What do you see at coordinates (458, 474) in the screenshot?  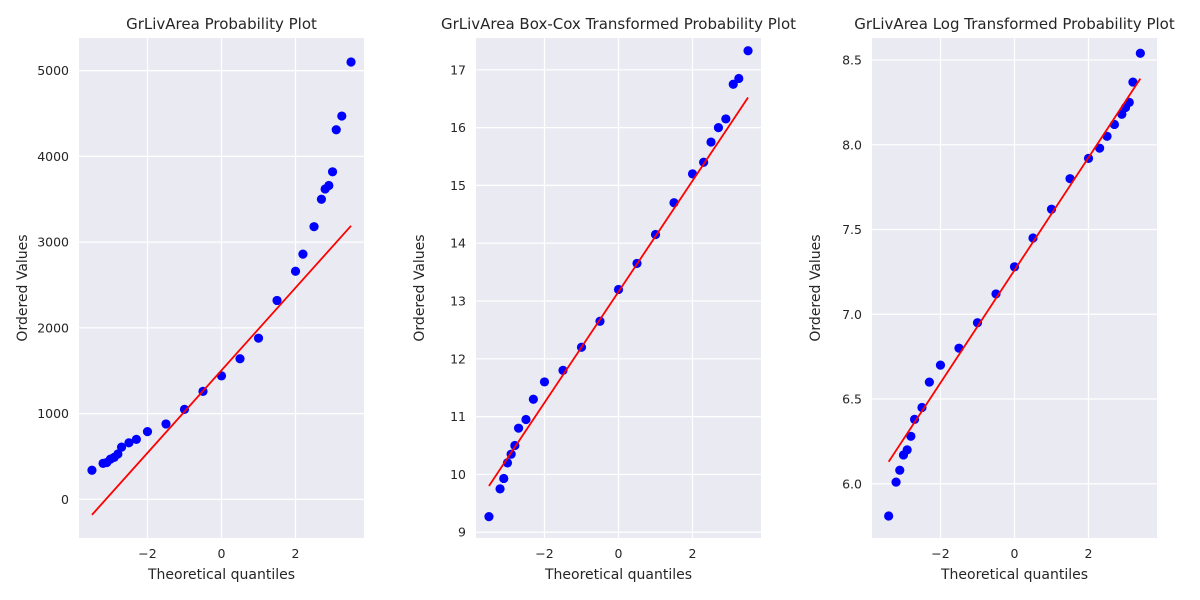 I see `y-tick-label: 10` at bounding box center [458, 474].